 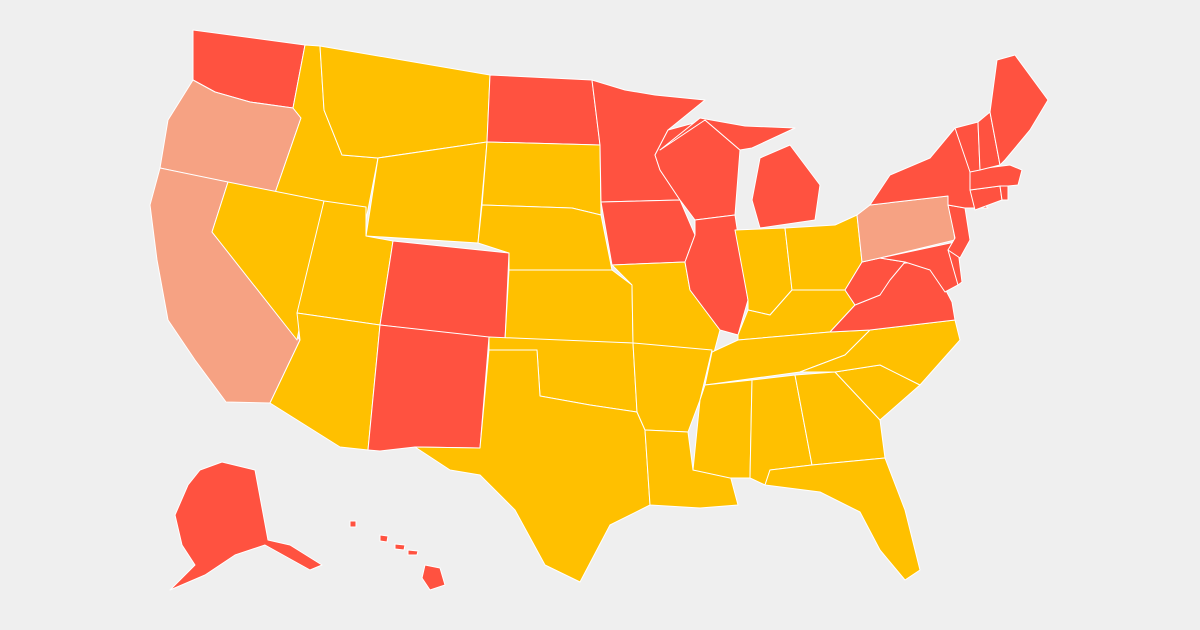 What do you see at coordinates (246, 526) in the screenshot?
I see `state-AK` at bounding box center [246, 526].